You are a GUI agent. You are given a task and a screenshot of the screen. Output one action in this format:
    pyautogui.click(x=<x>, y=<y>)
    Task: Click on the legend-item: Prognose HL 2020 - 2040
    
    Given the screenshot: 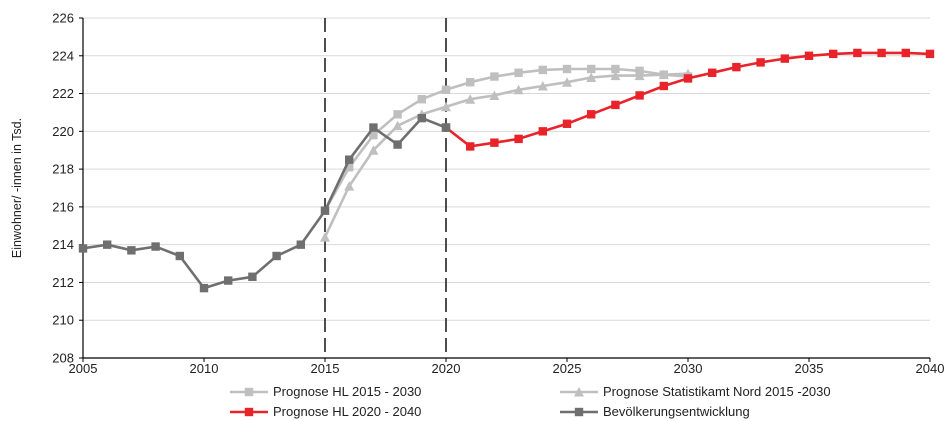 What is the action you would take?
    pyautogui.click(x=325, y=411)
    